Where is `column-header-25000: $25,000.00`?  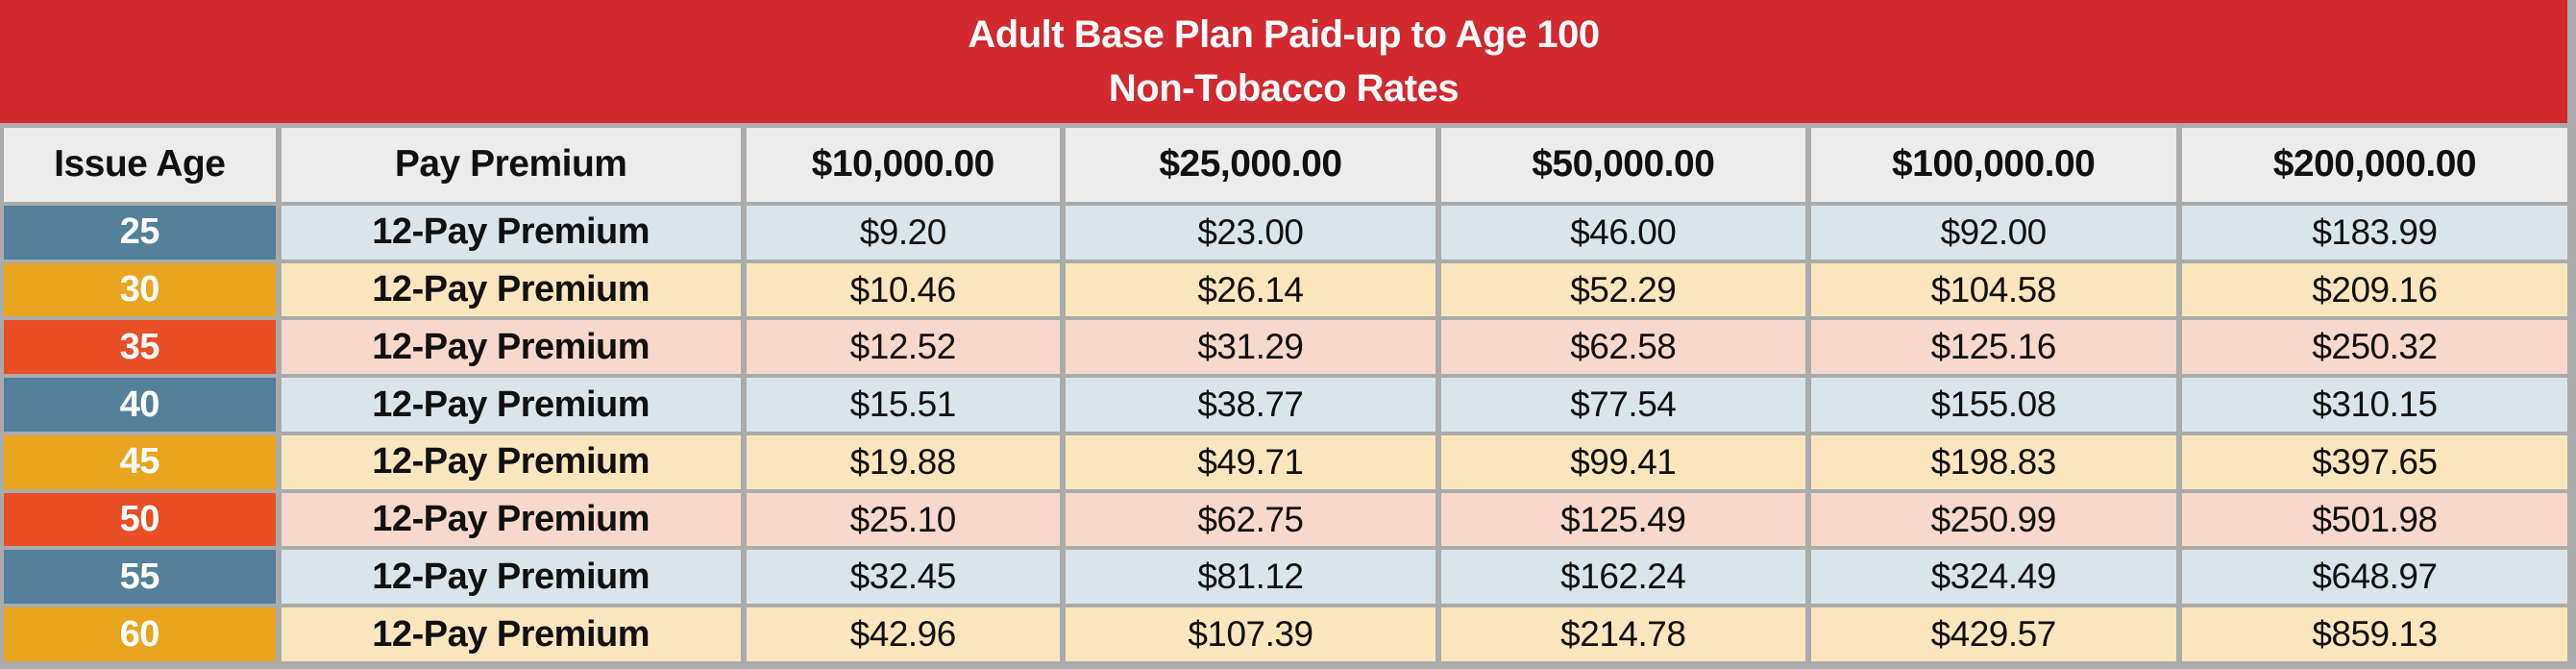
column-header-25000: $25,000.00 is located at coordinates (1250, 165).